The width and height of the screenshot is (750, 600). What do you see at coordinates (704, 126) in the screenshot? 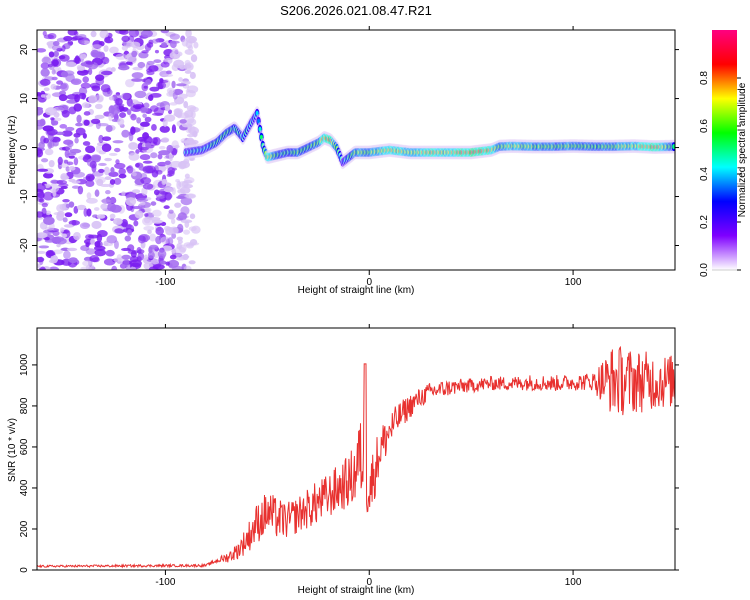
I see `colorbar-tick-label: 0.6` at bounding box center [704, 126].